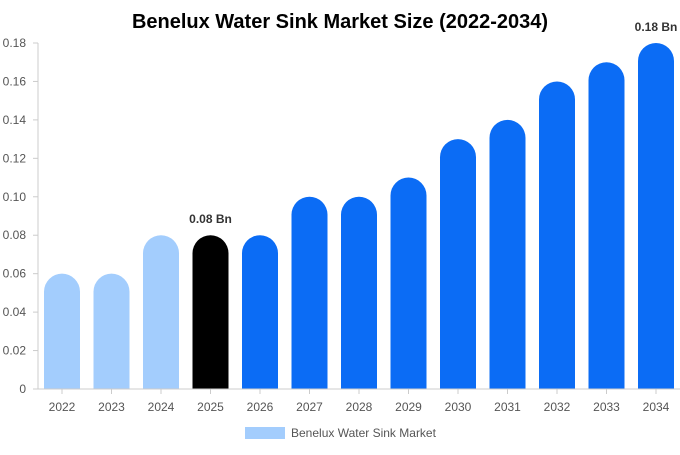 The width and height of the screenshot is (680, 455). What do you see at coordinates (656, 407) in the screenshot?
I see `x-tick-label: 2034` at bounding box center [656, 407].